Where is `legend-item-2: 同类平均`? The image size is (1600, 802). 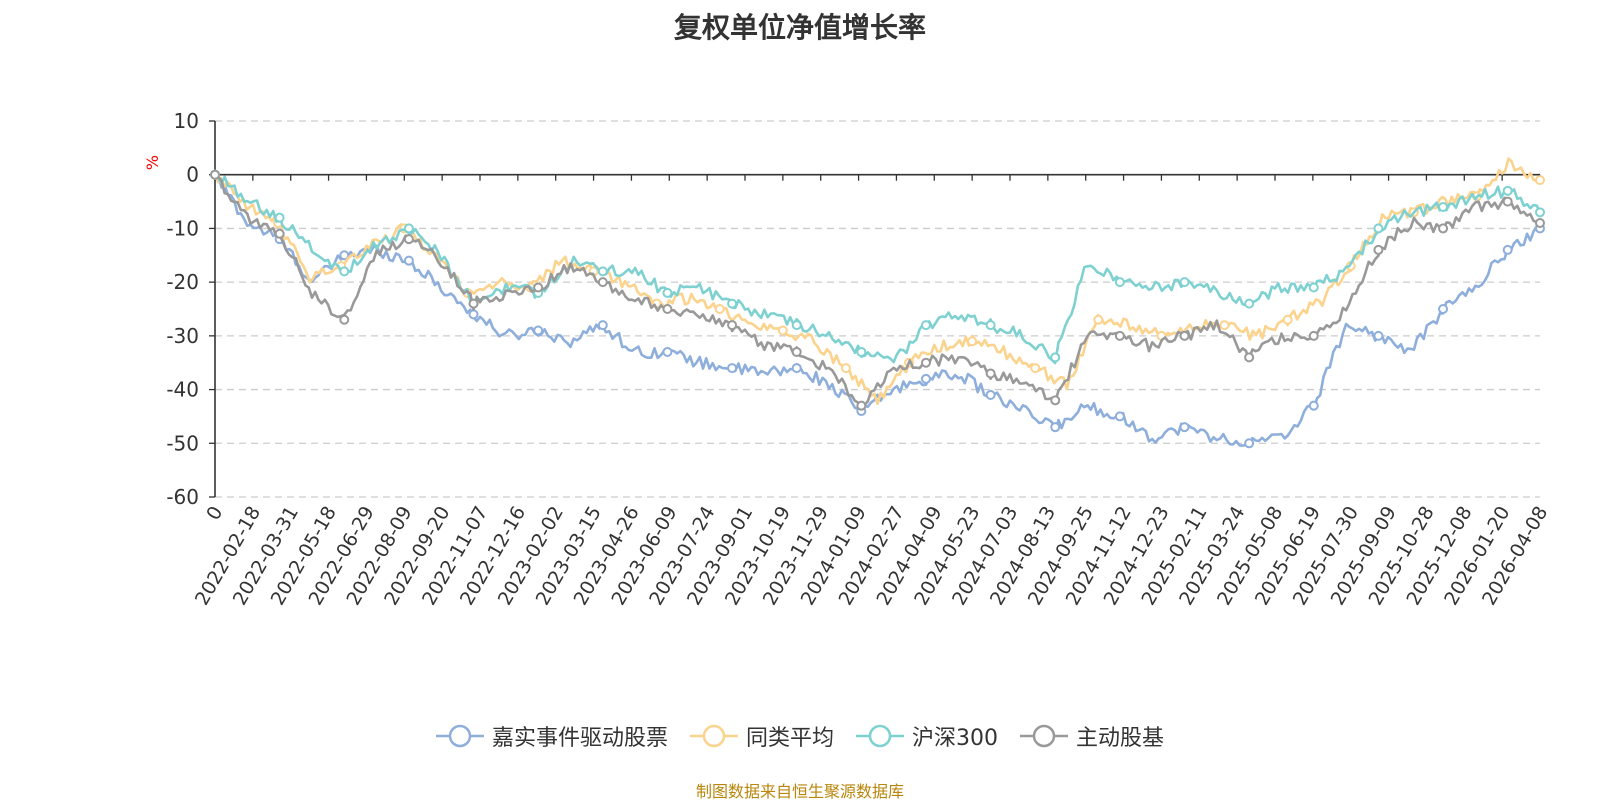 legend-item-2: 同类平均 is located at coordinates (761, 736).